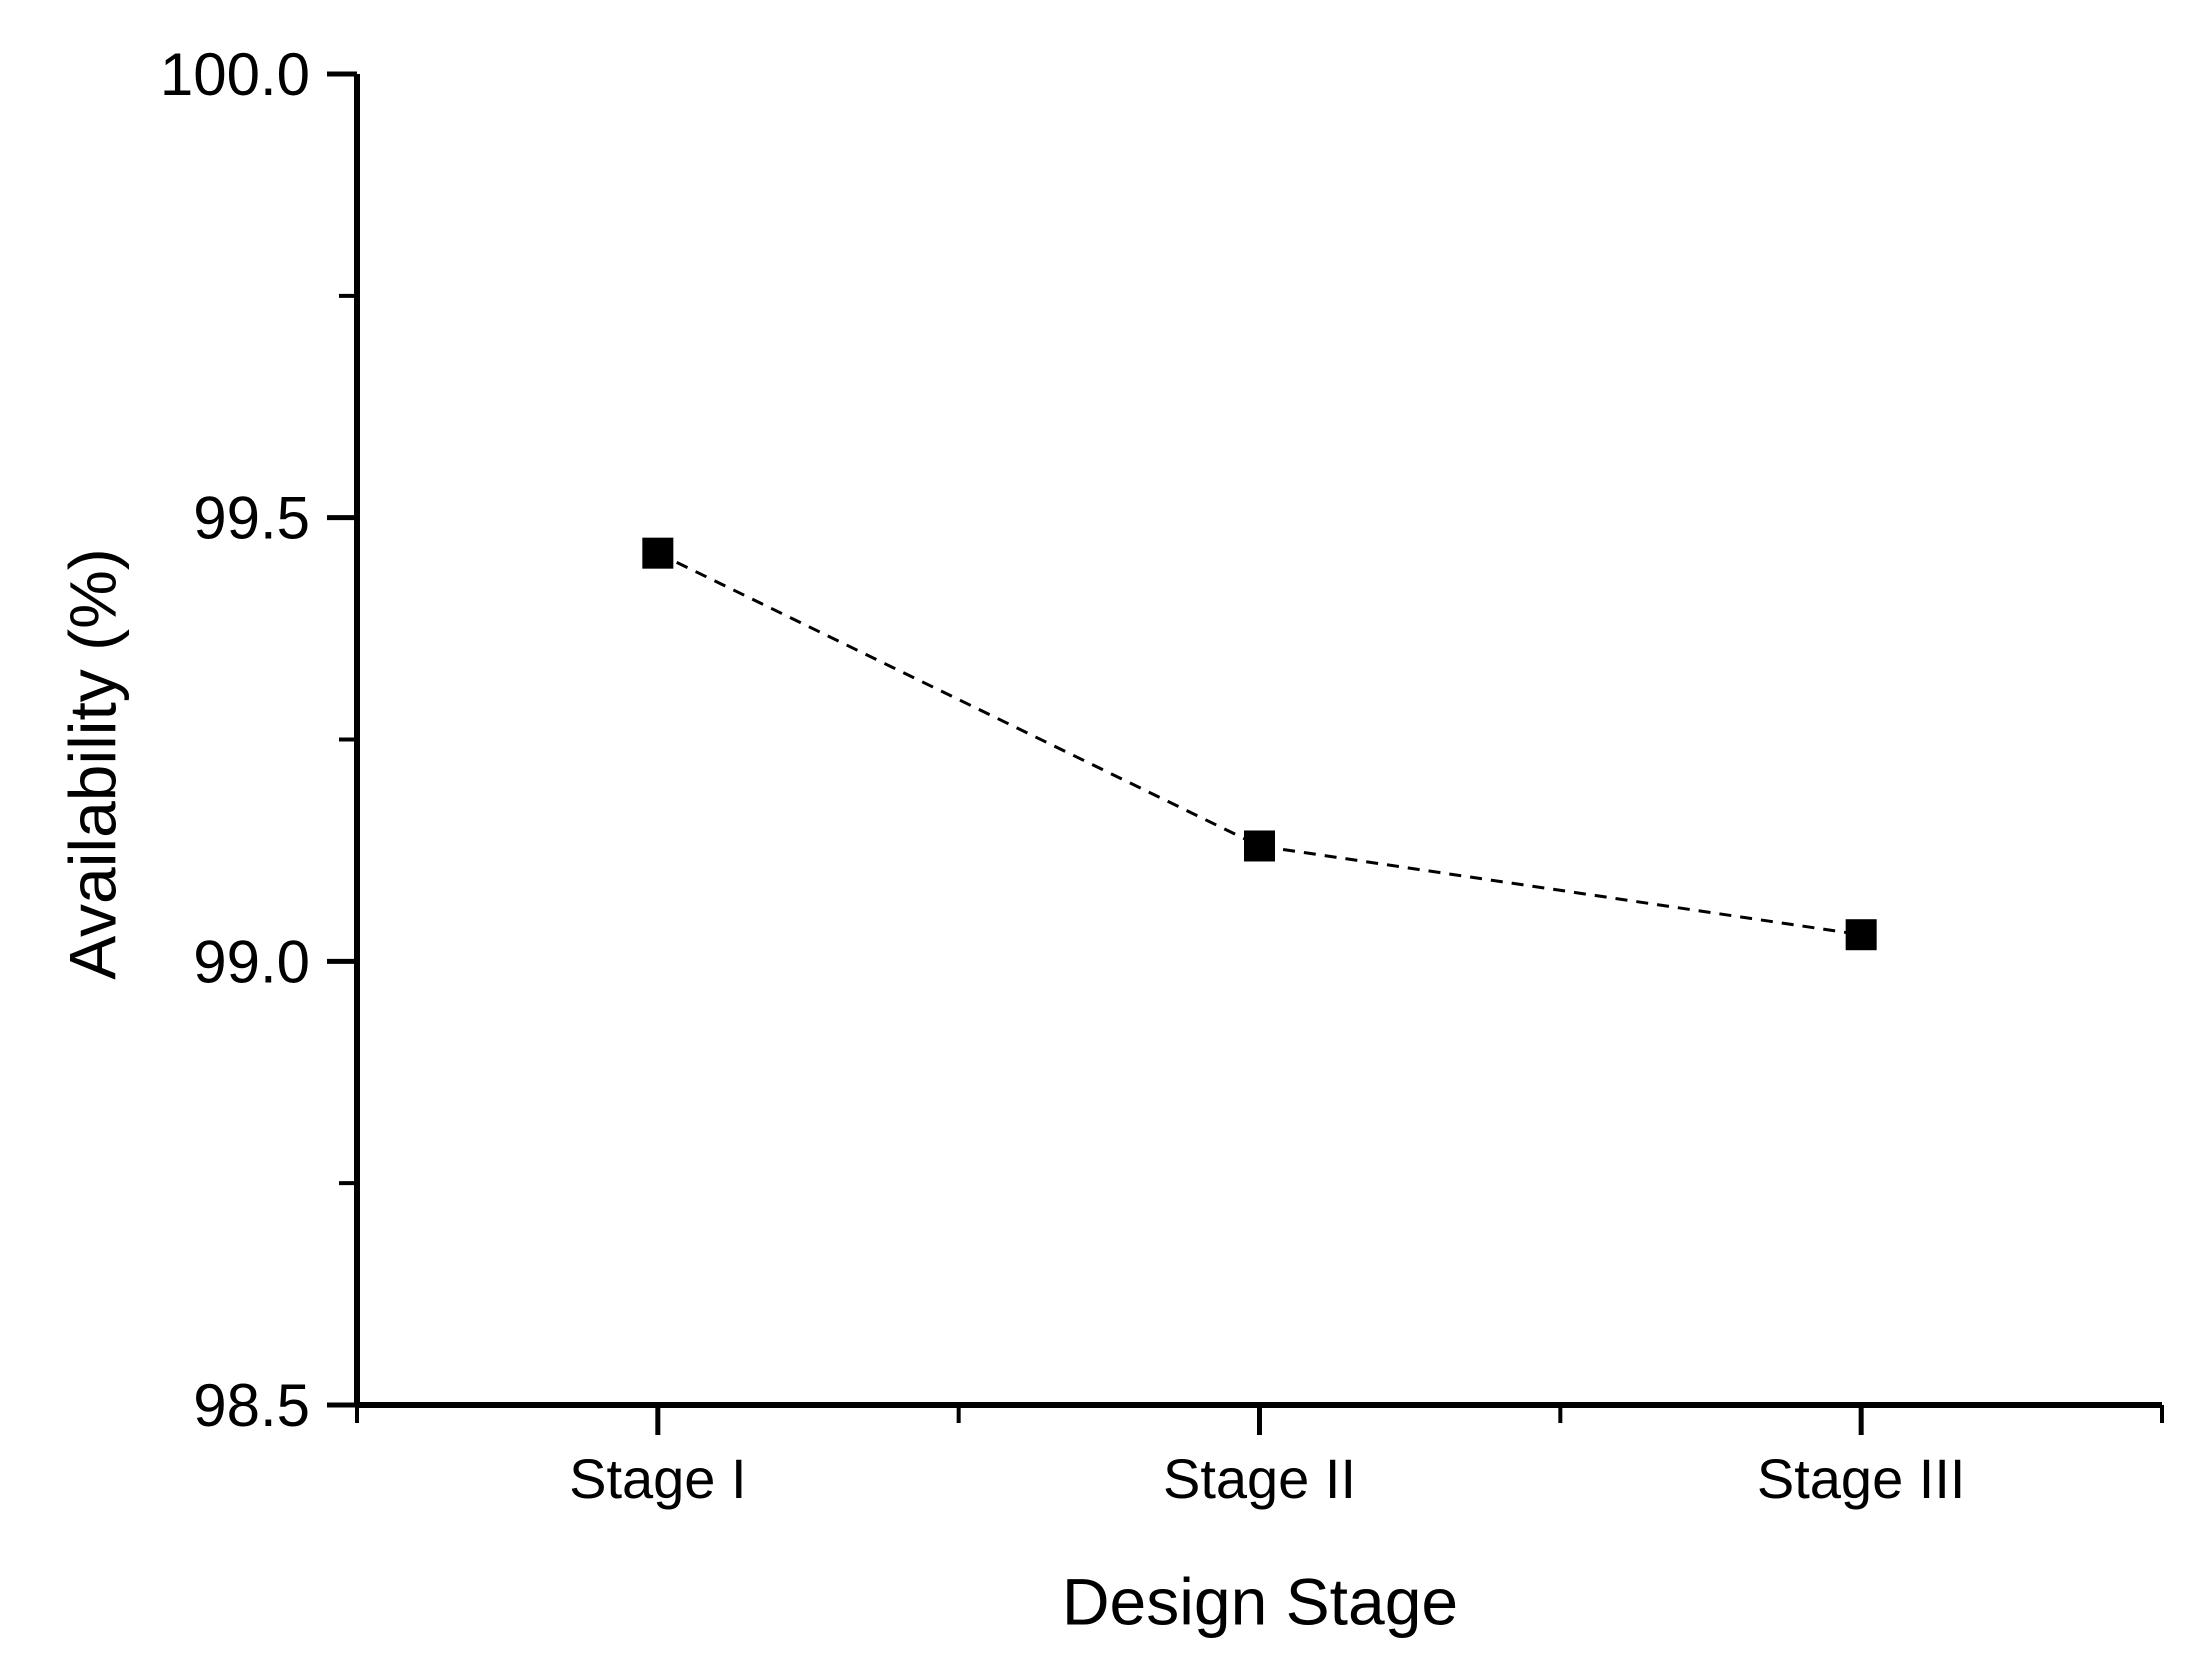 Image resolution: width=2204 pixels, height=1666 pixels. I want to click on y-tick-label: 99.5, so click(251, 518).